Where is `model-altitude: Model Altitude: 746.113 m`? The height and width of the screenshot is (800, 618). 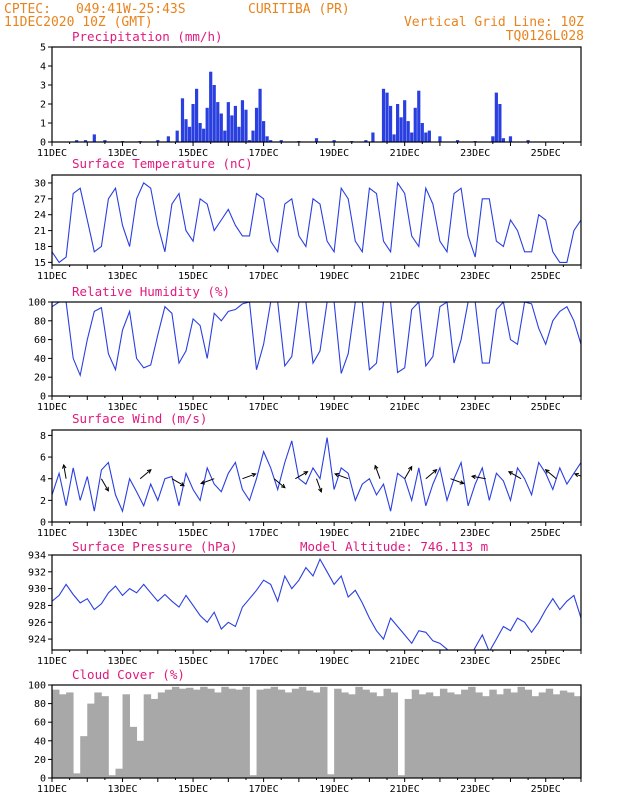
model-altitude: Model Altitude: 746.113 m is located at coordinates (394, 546).